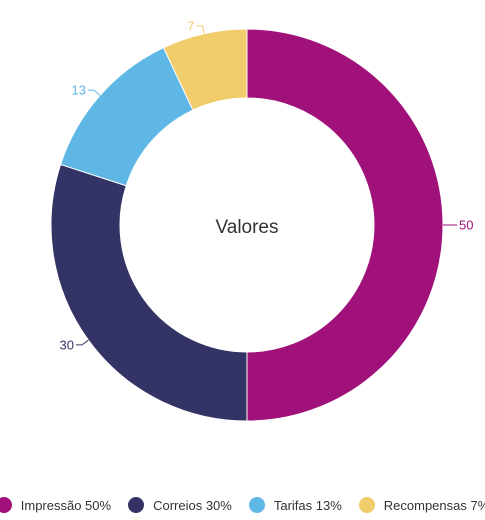 The width and height of the screenshot is (485, 520). I want to click on legend-item-tarifas: Tarifas 13%, so click(295, 505).